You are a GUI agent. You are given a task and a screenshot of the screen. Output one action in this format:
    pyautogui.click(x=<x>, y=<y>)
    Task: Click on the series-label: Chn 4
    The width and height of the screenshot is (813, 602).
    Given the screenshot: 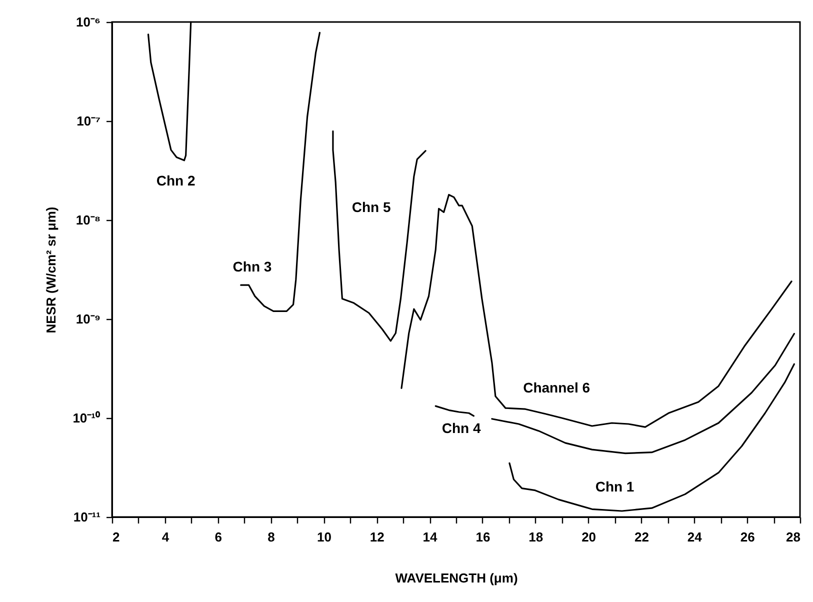 What is the action you would take?
    pyautogui.click(x=461, y=428)
    